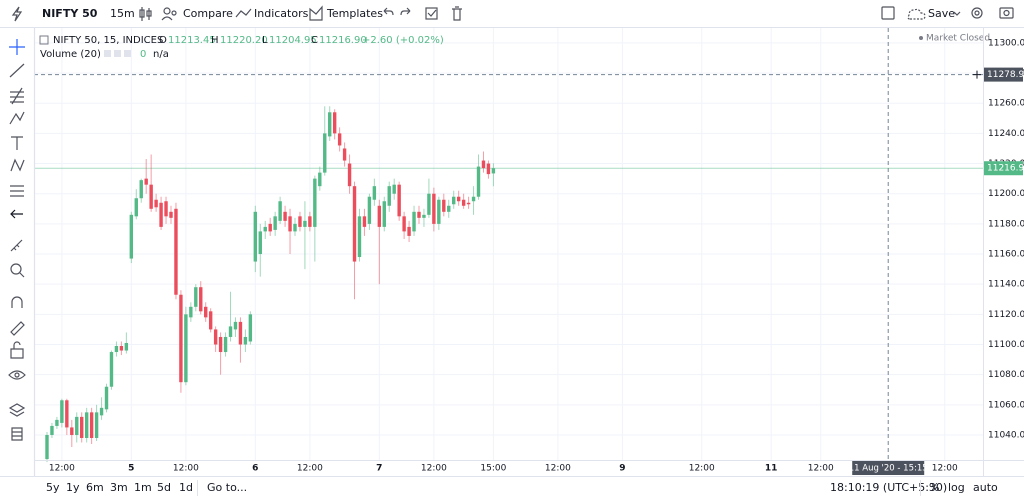 The width and height of the screenshot is (1024, 503). I want to click on x-tick-label: 15:00, so click(493, 469).